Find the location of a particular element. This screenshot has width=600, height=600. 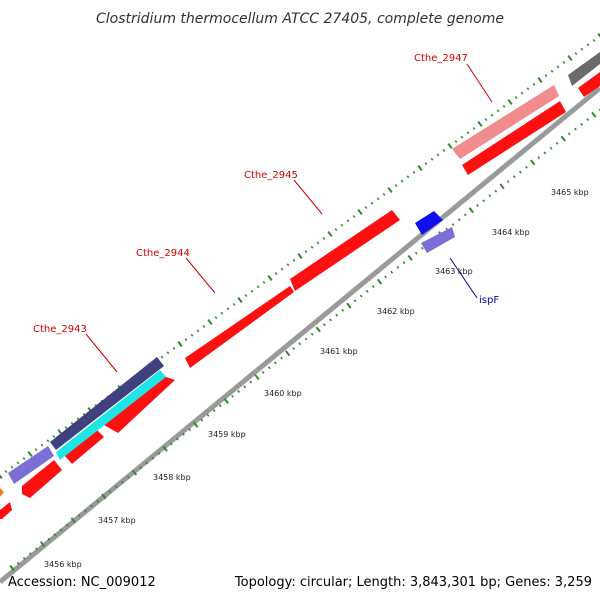

gene-label-cthe-2943: Cthe_2943 is located at coordinates (60, 329).